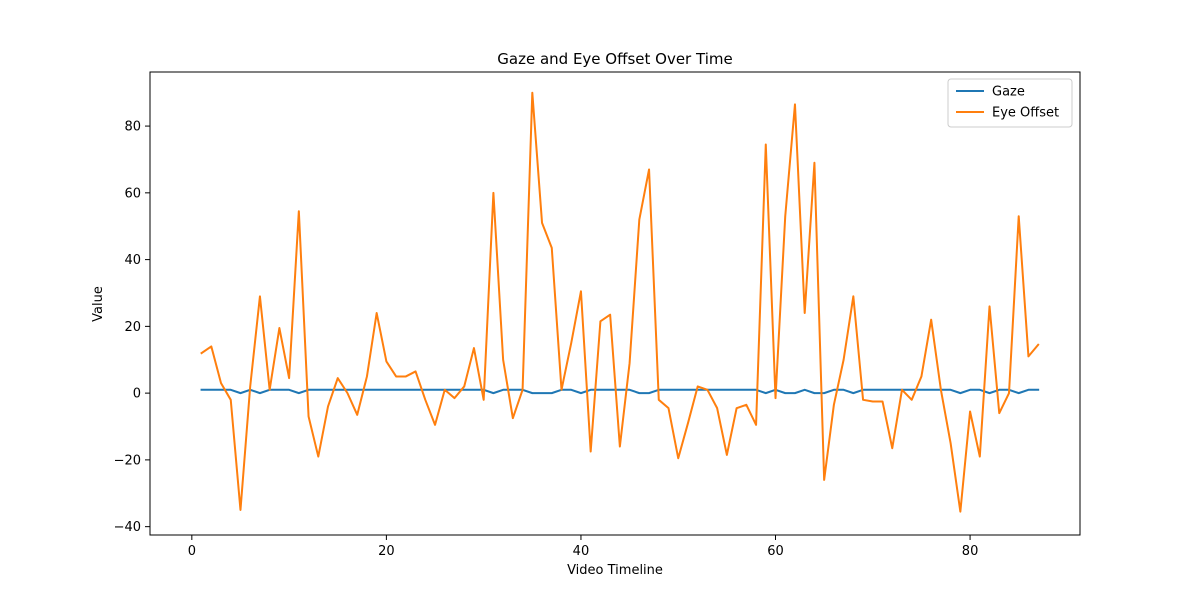 Image resolution: width=1200 pixels, height=600 pixels. Describe the element at coordinates (1010, 103) in the screenshot. I see `legend: Gaze Eye Offset` at that location.